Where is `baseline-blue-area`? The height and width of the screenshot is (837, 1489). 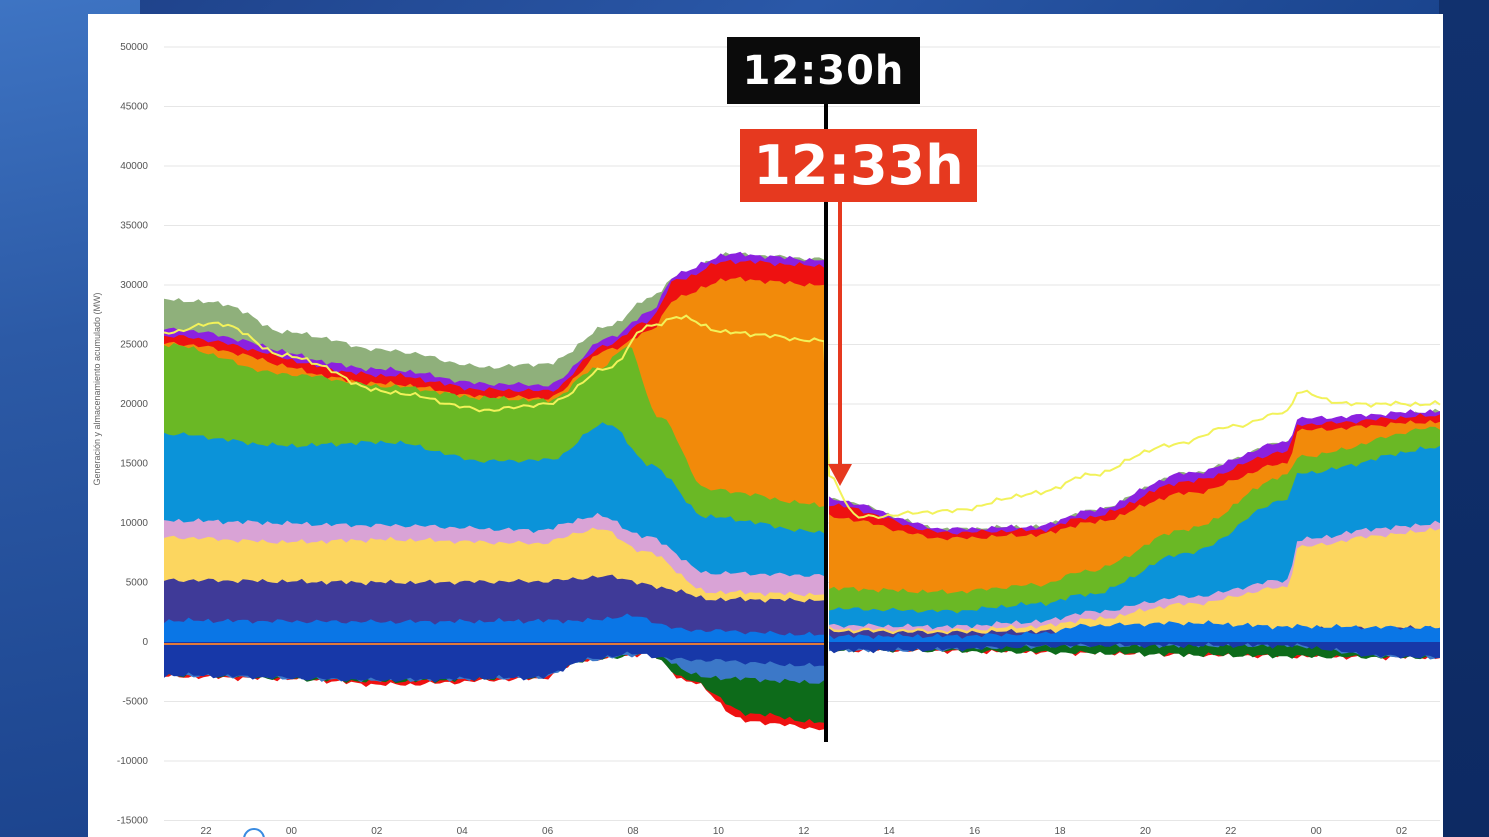
baseline-blue-area is located at coordinates (802, 627).